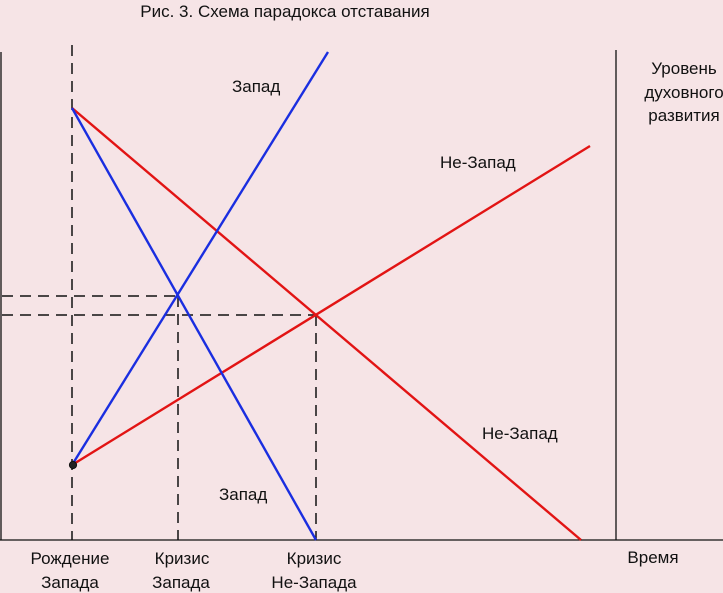  I want to click on label-west-falling: Запад, so click(243, 494).